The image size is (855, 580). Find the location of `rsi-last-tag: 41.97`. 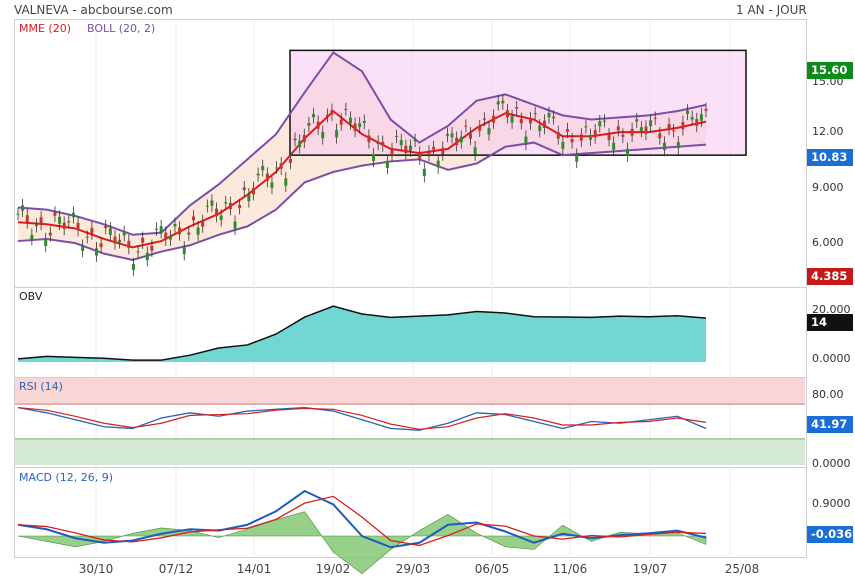

rsi-last-tag: 41.97 is located at coordinates (830, 424).